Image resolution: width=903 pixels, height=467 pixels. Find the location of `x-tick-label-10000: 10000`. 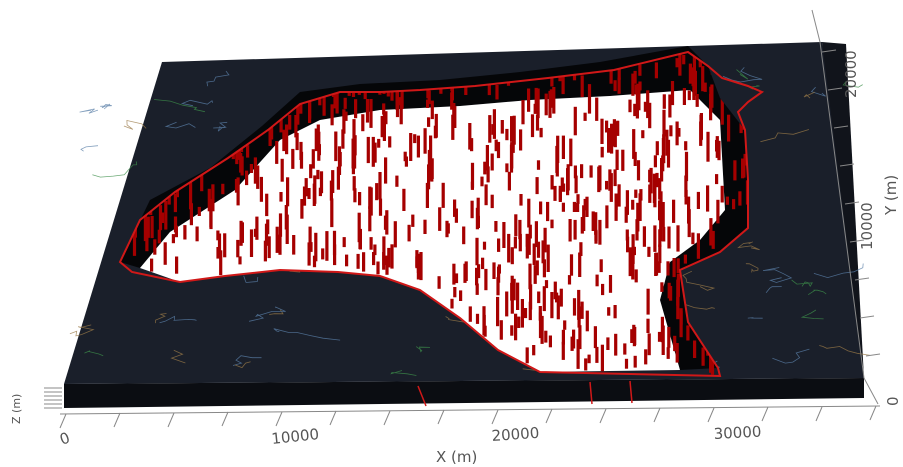

x-tick-label-10000: 10000 is located at coordinates (295, 436).